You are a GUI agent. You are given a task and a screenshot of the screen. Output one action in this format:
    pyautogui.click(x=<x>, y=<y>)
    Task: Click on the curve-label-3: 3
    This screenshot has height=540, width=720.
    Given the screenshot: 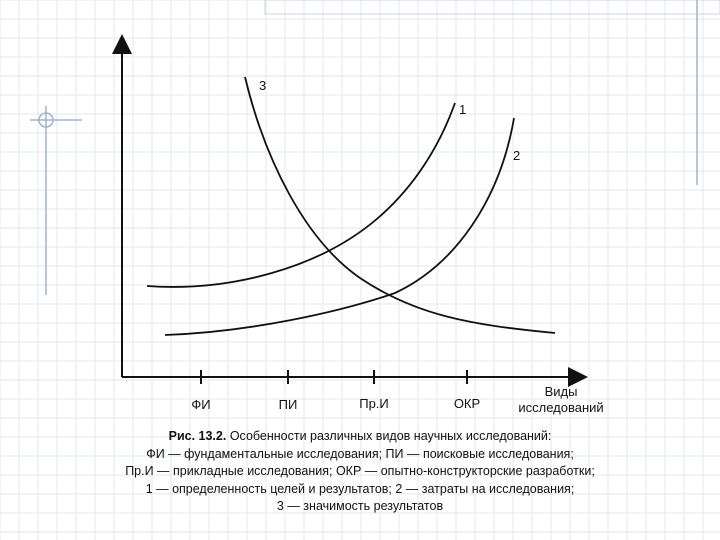 What is the action you would take?
    pyautogui.click(x=262, y=85)
    